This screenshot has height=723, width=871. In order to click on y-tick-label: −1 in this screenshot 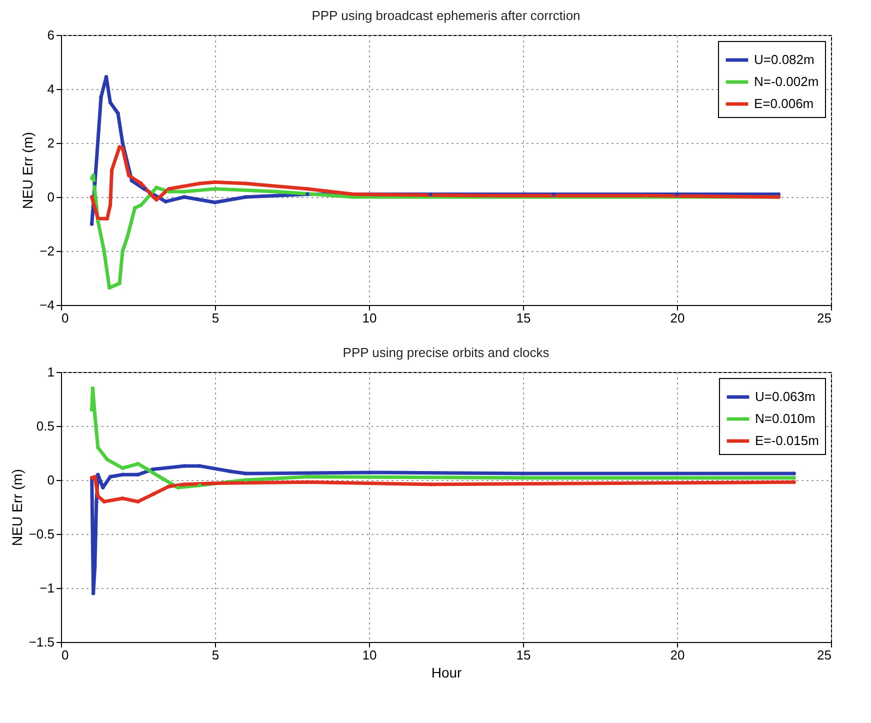, I will do `click(47, 588)`.